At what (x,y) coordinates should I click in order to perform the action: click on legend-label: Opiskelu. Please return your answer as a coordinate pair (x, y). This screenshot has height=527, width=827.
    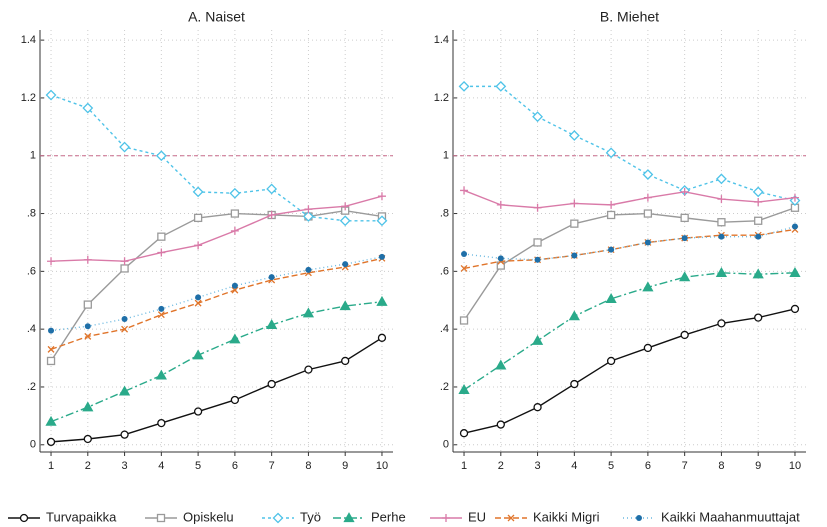
    Looking at the image, I should click on (208, 516).